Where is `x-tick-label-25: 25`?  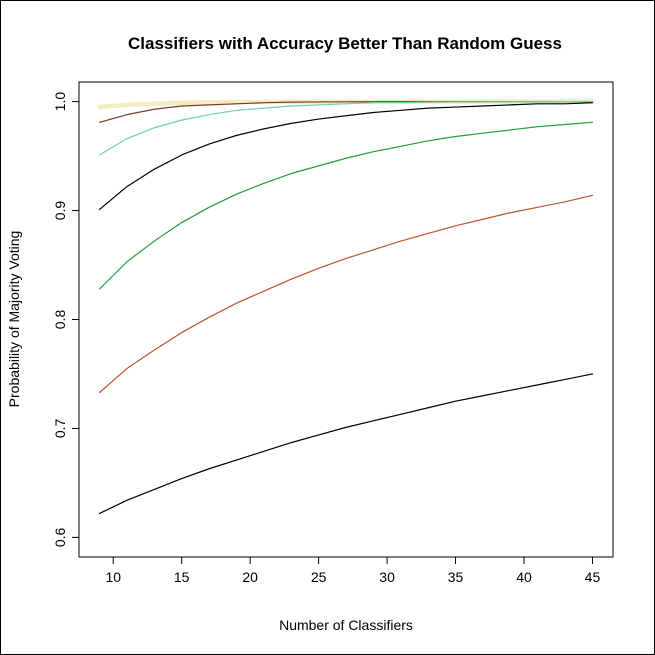
x-tick-label-25: 25 is located at coordinates (319, 577).